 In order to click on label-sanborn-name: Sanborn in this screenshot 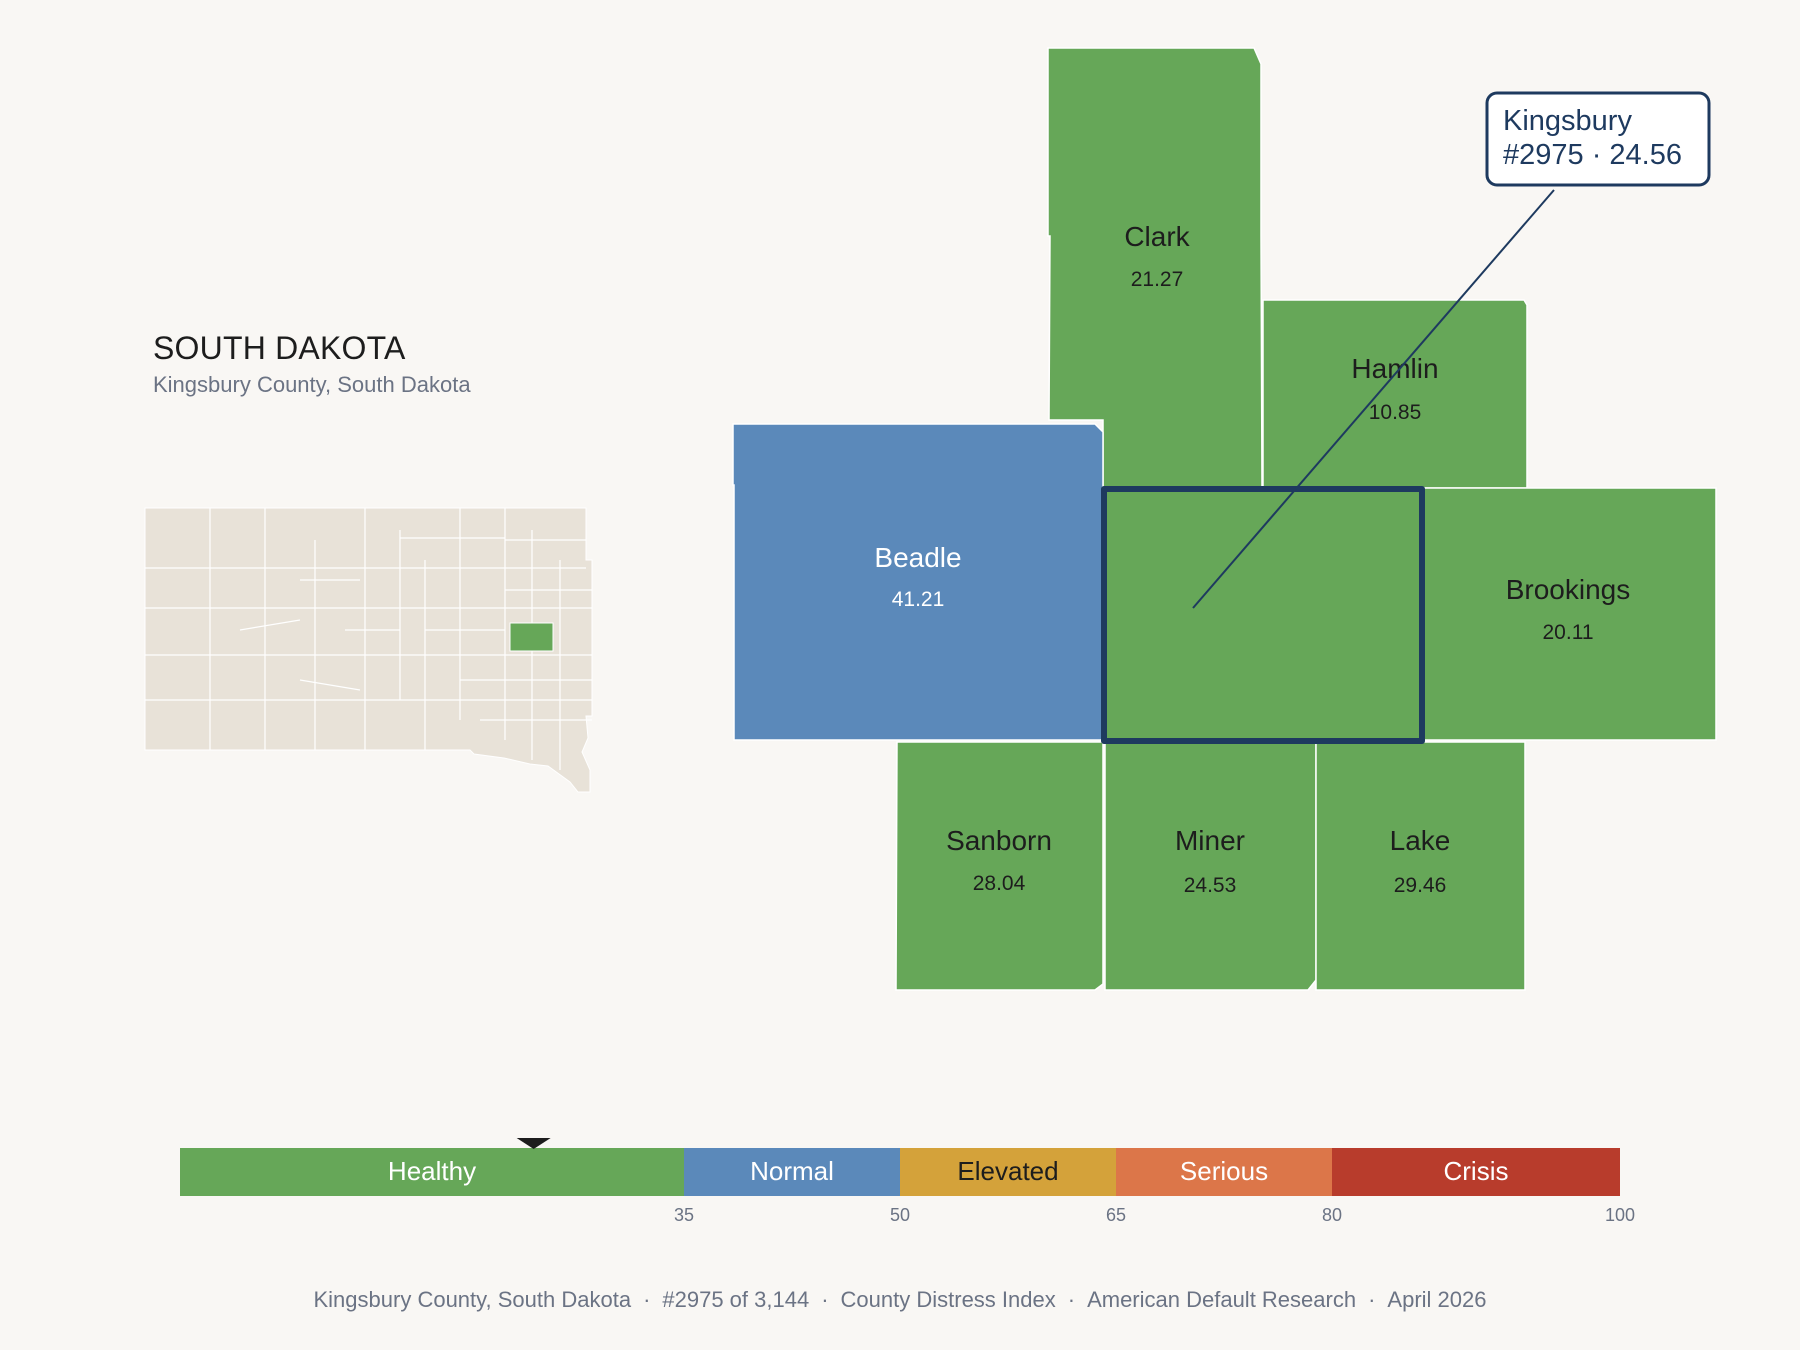, I will do `click(999, 840)`.